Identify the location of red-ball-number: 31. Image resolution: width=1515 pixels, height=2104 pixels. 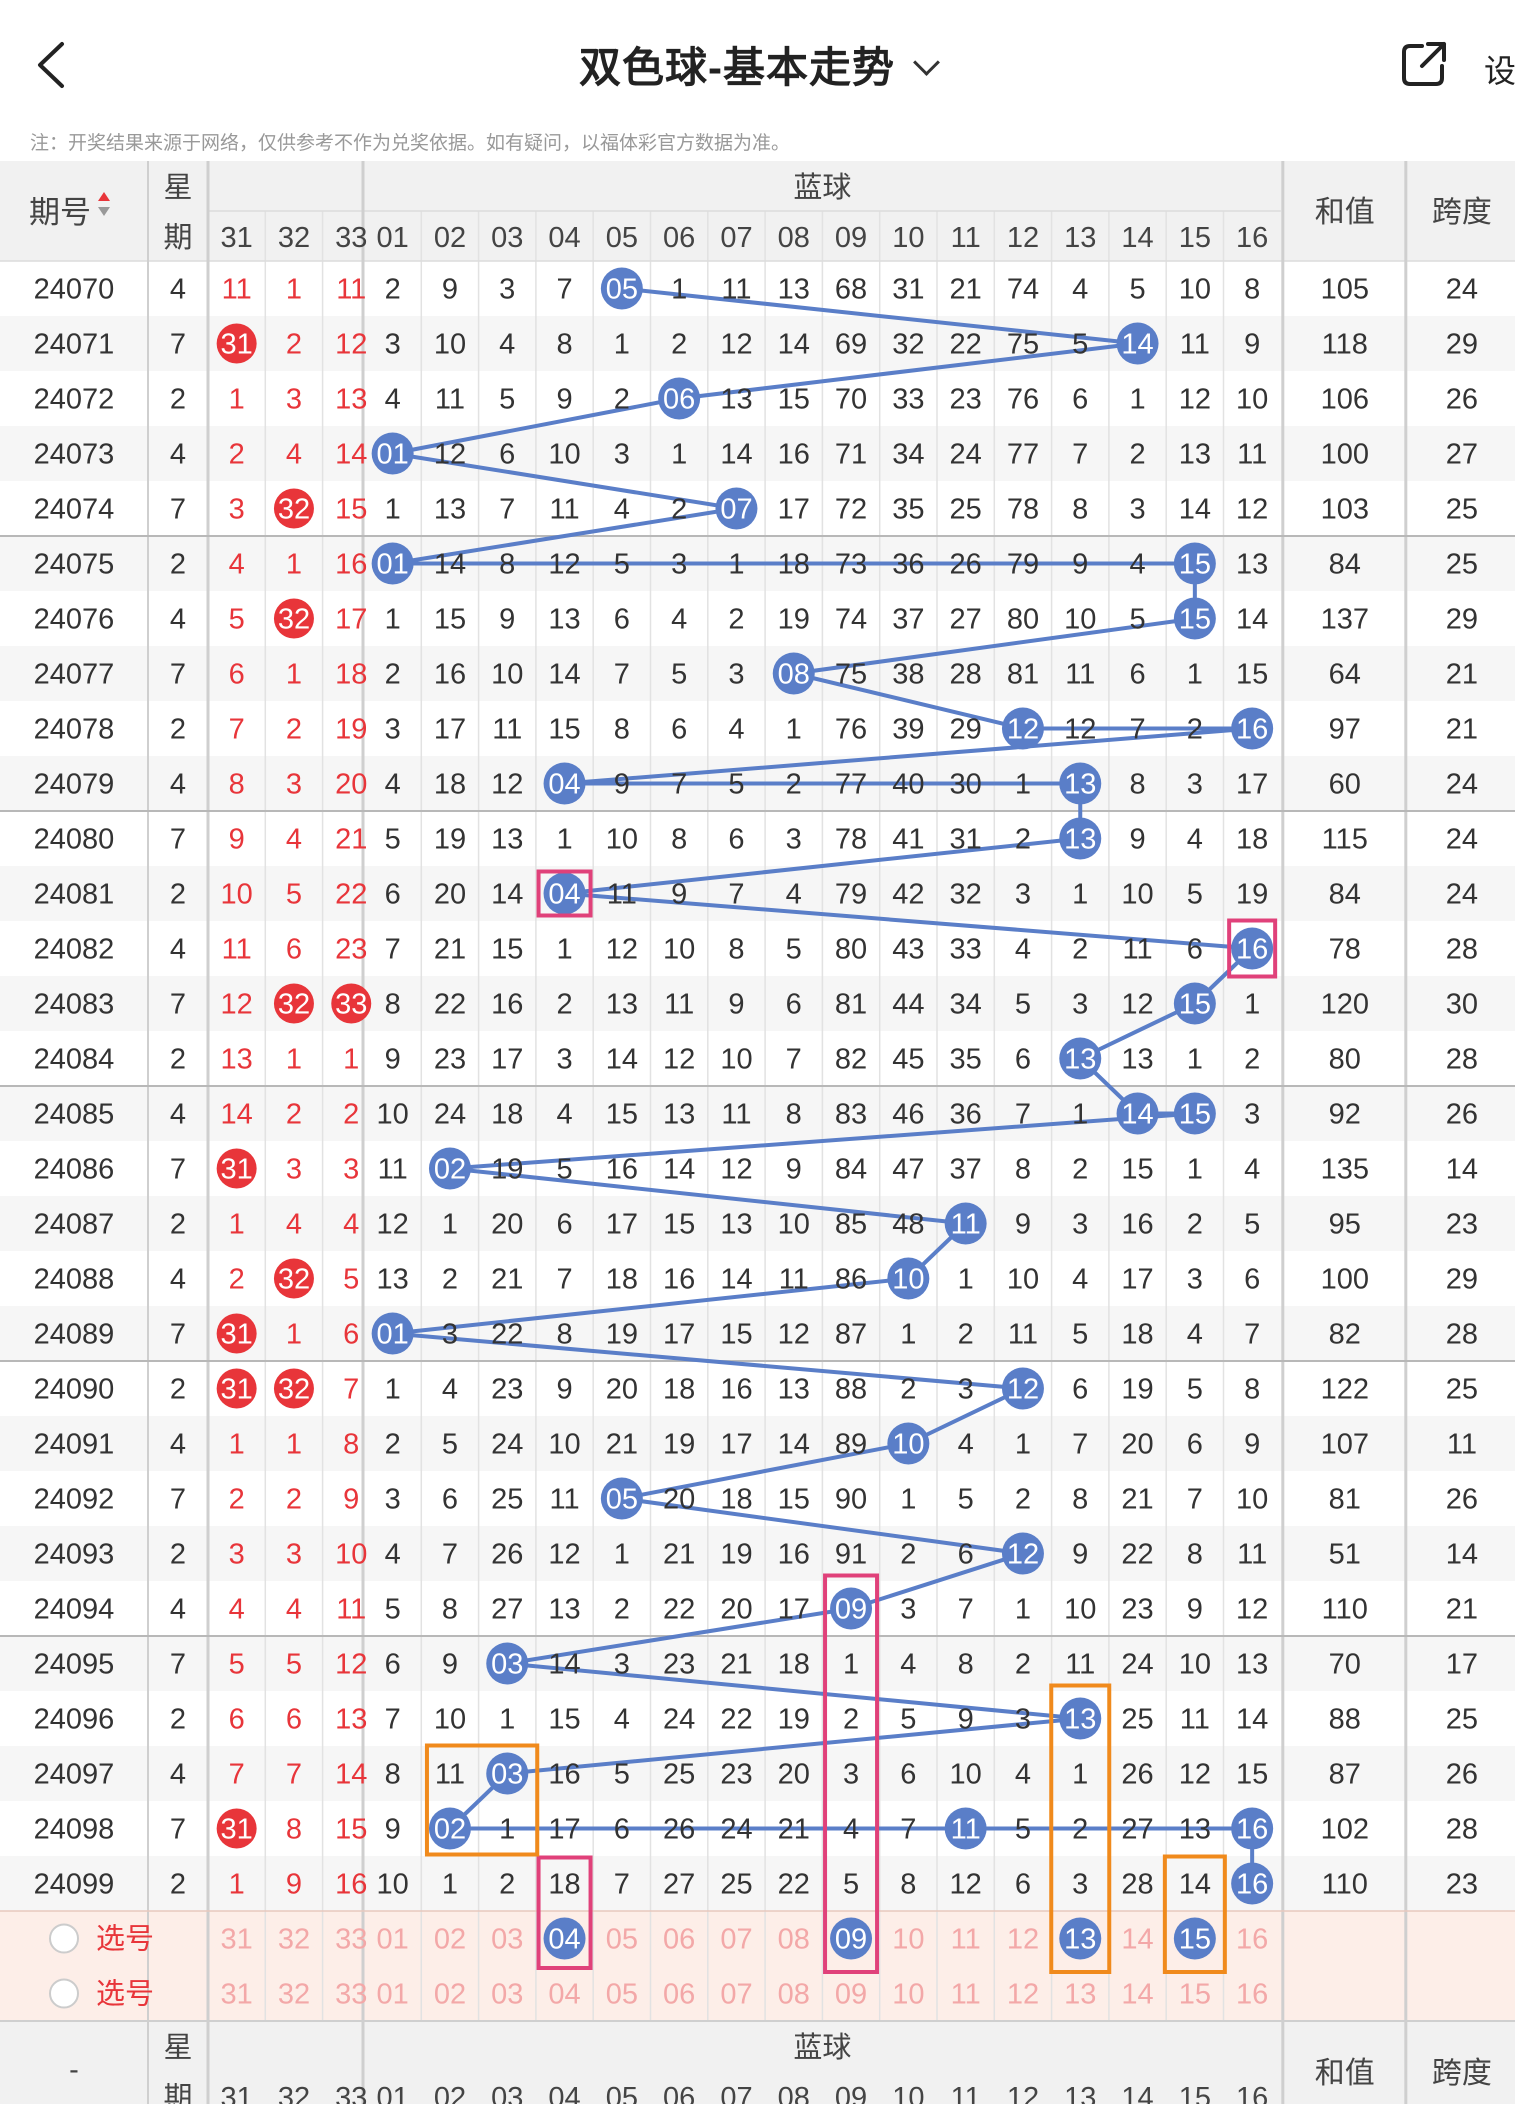
(237, 1335).